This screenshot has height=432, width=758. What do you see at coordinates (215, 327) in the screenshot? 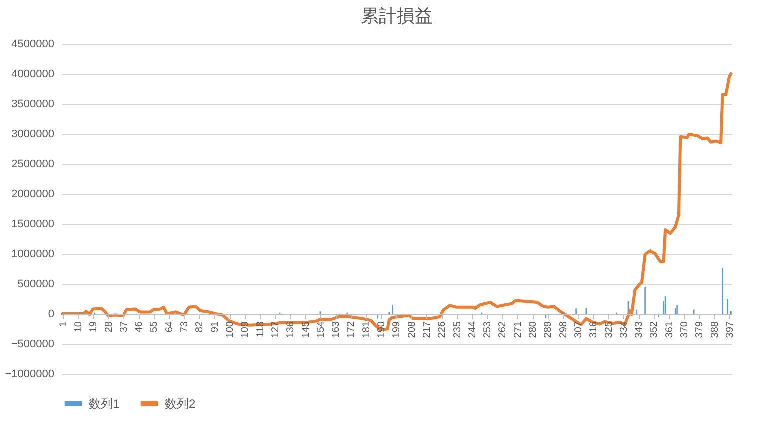
I see `x-tick-label: 91` at bounding box center [215, 327].